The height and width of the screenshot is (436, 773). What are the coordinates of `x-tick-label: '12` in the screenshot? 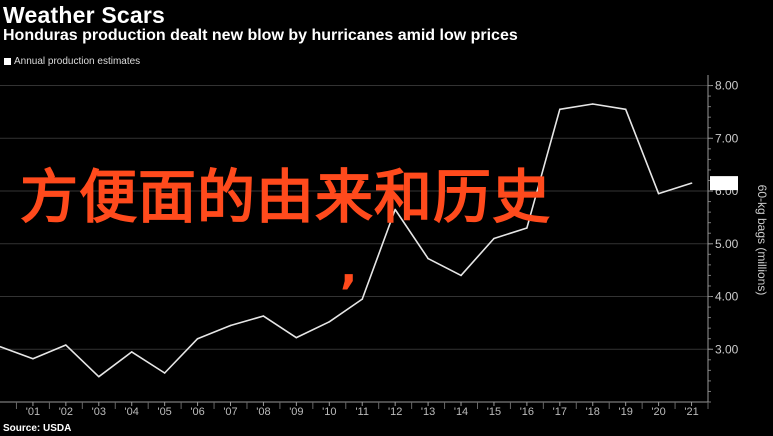 It's located at (395, 412).